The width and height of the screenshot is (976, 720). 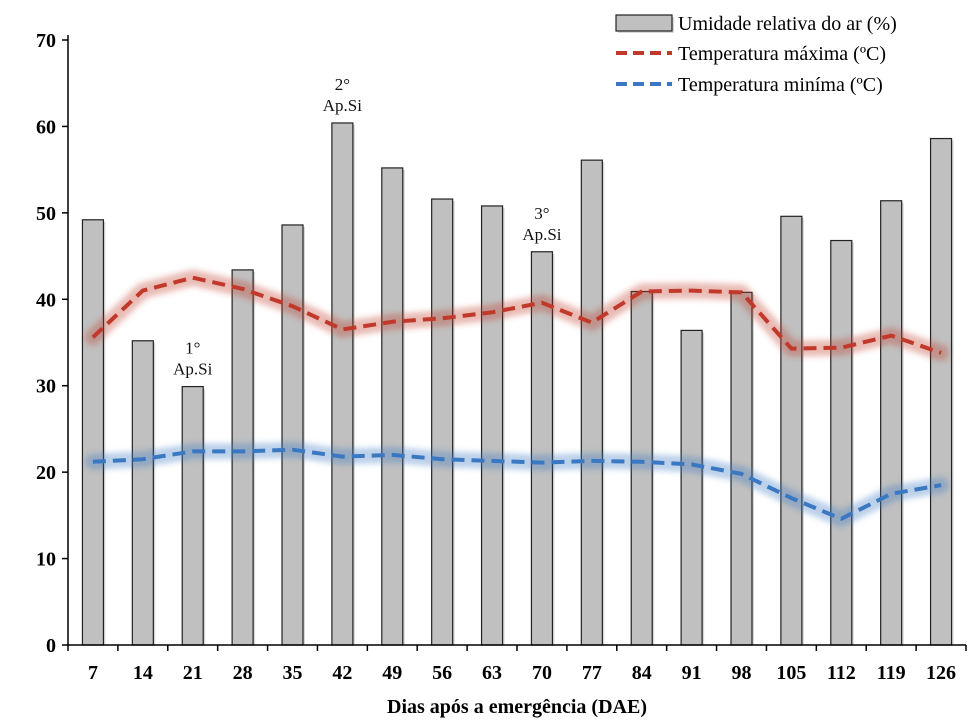 What do you see at coordinates (891, 673) in the screenshot?
I see `x-tick-label: 119` at bounding box center [891, 673].